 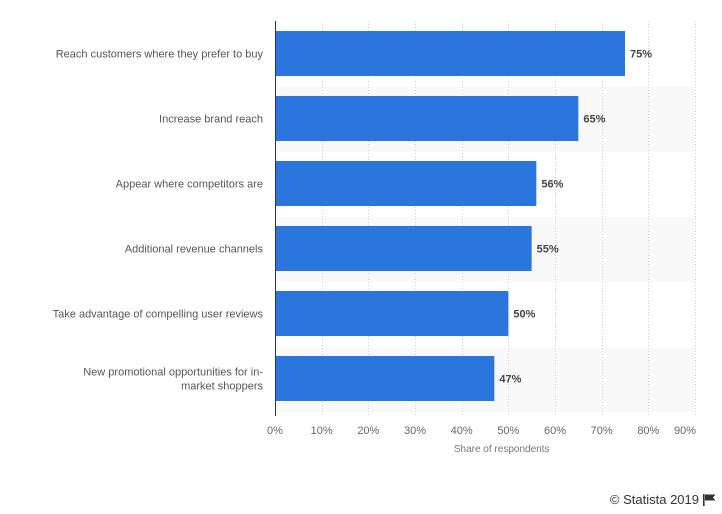 What do you see at coordinates (481, 431) in the screenshot?
I see `x-tick-labels: 0% 10% 20% 30% 40% 50% 60% 70% 80% 90%` at bounding box center [481, 431].